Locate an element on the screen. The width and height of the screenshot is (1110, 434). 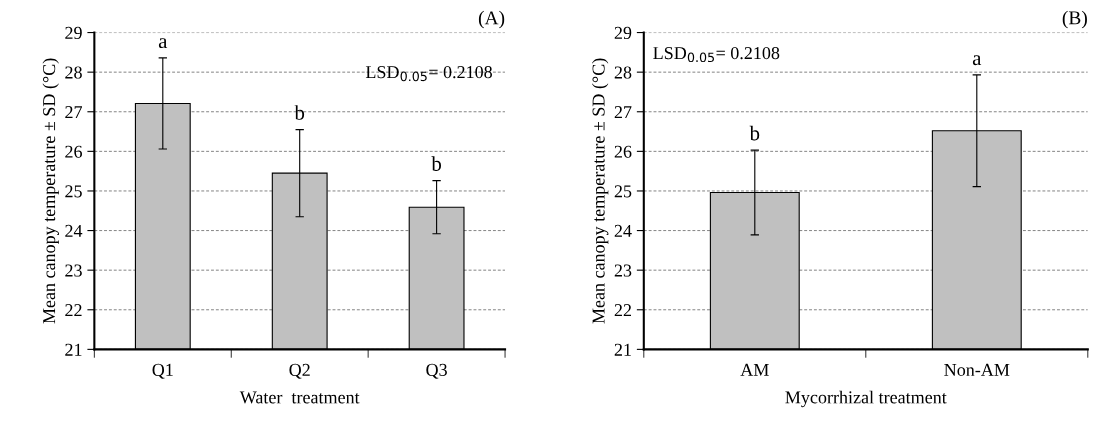
x-tick-label: Q3 is located at coordinates (436, 371).